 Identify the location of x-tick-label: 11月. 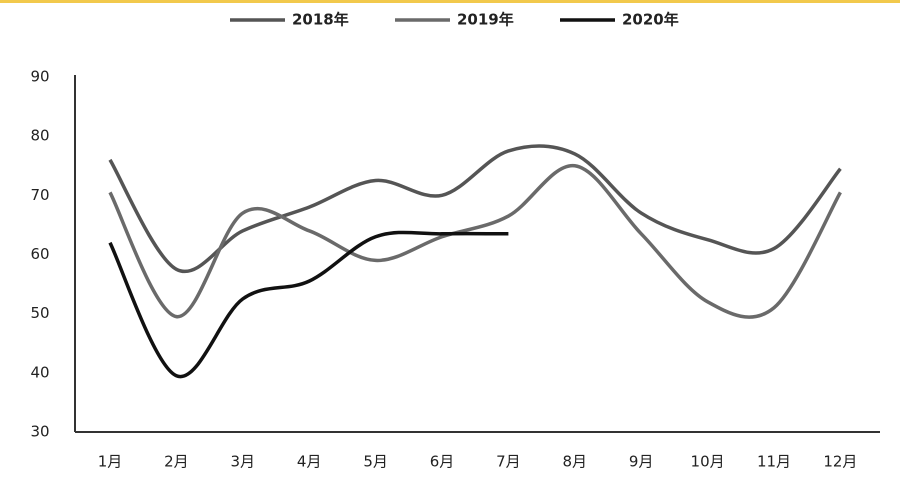
(774, 462).